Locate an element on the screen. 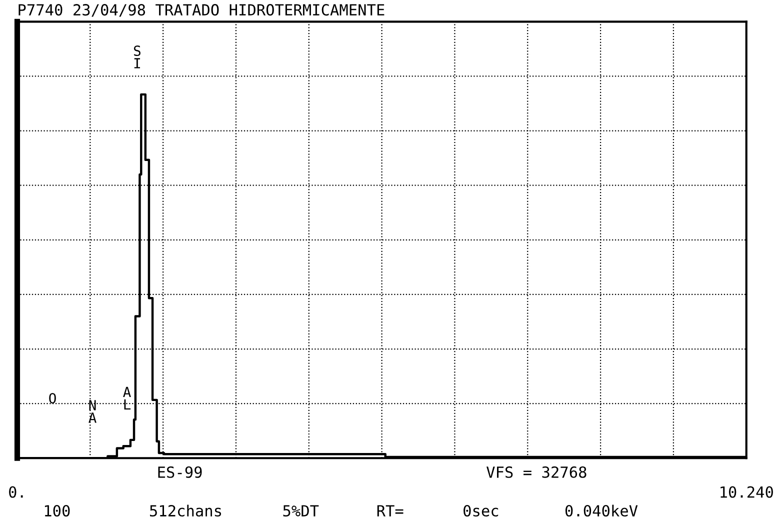 The height and width of the screenshot is (529, 784). x-tick-label: 10.240 is located at coordinates (746, 492).